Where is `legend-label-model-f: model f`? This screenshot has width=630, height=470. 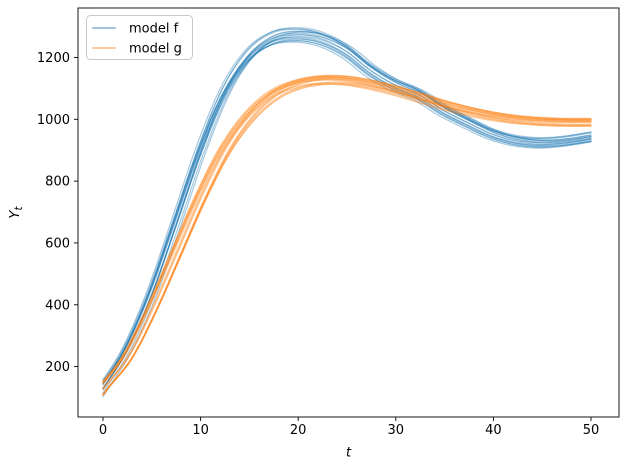
legend-label-model-f: model f is located at coordinates (154, 29).